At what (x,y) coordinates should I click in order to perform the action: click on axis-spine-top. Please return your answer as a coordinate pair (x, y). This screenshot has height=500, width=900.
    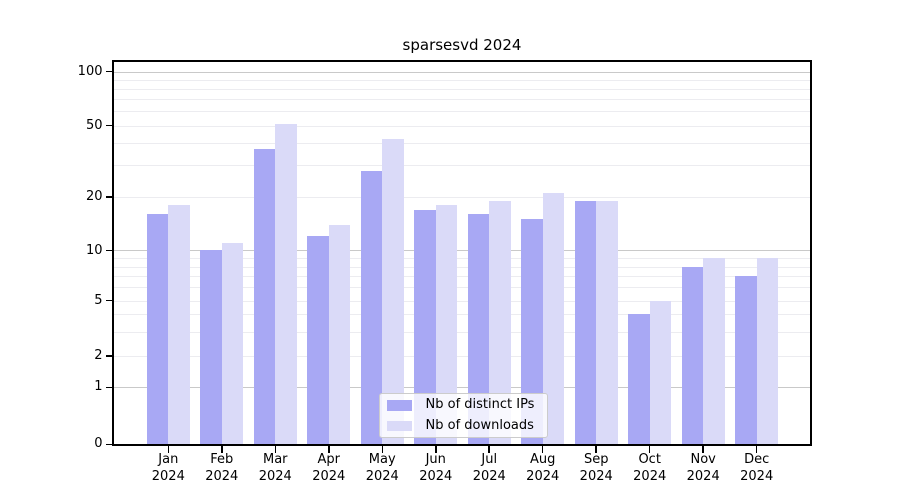
    Looking at the image, I should click on (462, 61).